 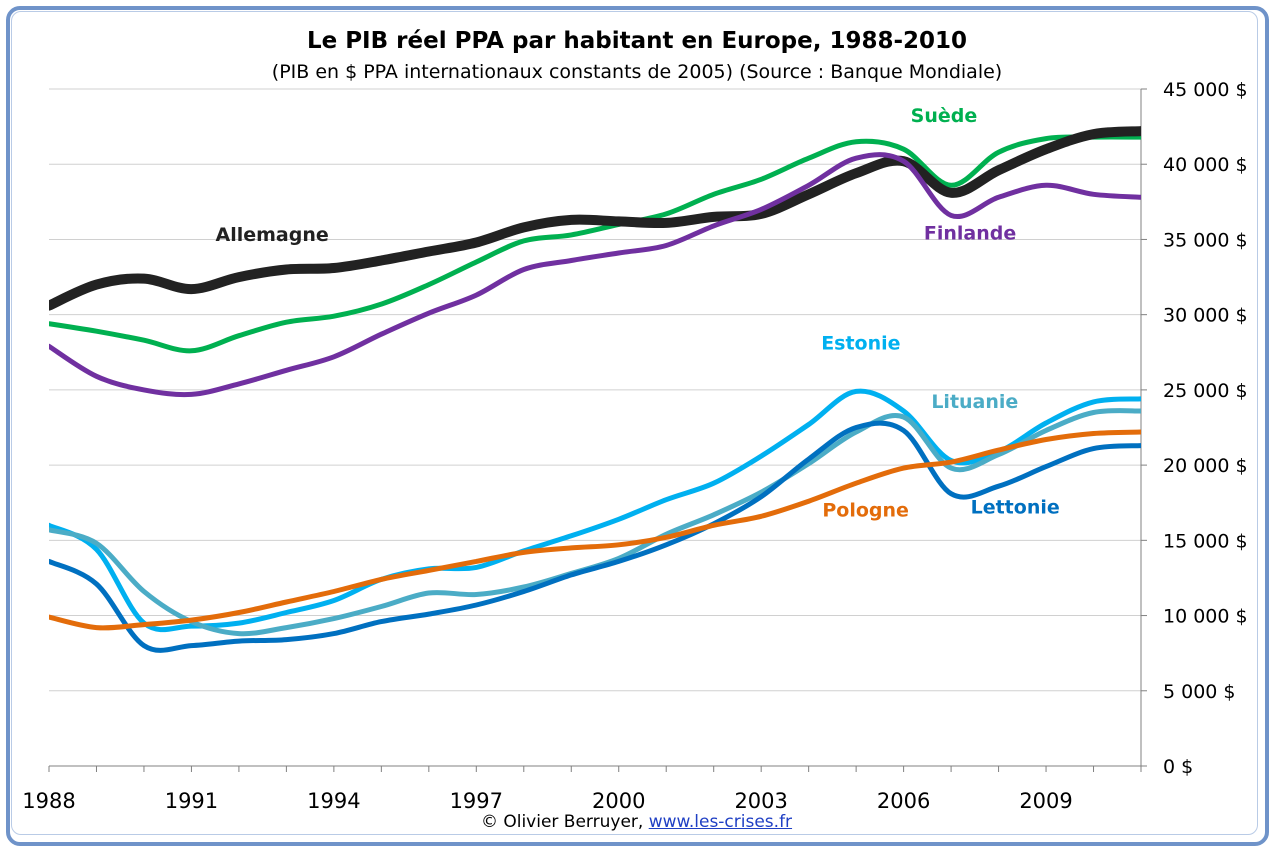 What do you see at coordinates (1205, 617) in the screenshot?
I see `y-tick-label: 10 000 $` at bounding box center [1205, 617].